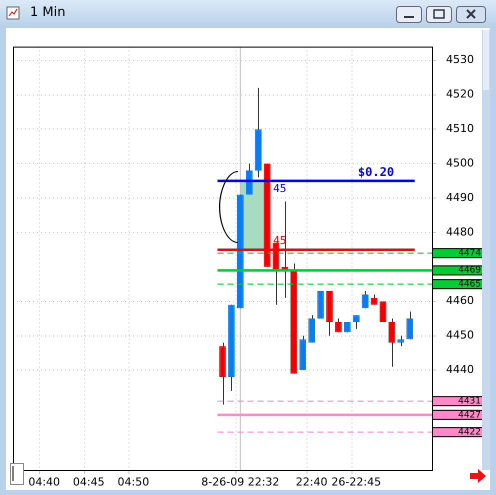  Describe the element at coordinates (460, 197) in the screenshot. I see `y-tick-label: 4490` at that location.